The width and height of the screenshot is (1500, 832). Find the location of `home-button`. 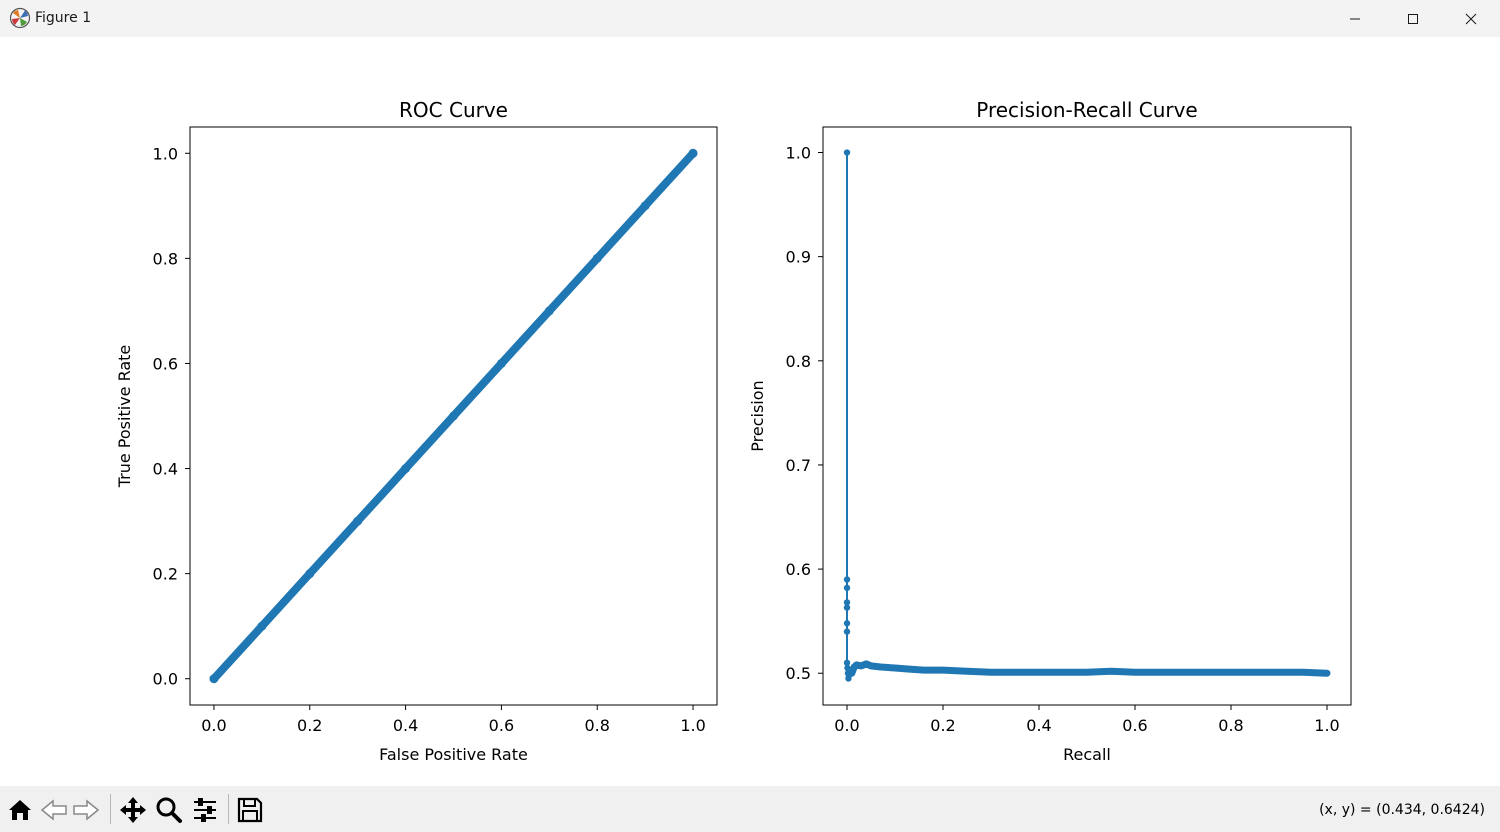

home-button is located at coordinates (20, 810).